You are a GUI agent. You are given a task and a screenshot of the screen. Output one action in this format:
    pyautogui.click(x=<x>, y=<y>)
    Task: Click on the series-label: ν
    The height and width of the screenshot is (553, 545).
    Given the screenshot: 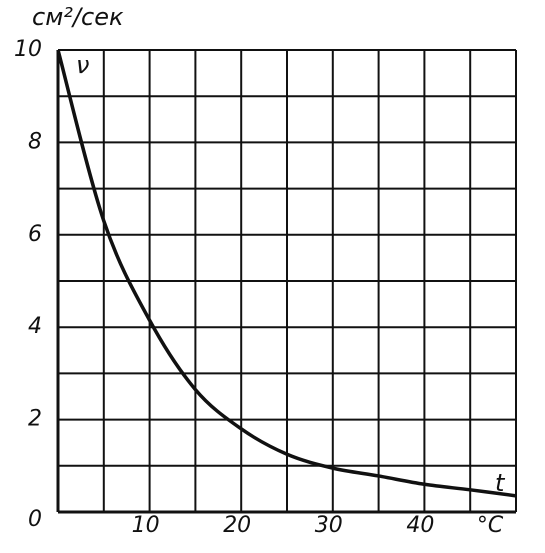 What is the action you would take?
    pyautogui.click(x=82, y=65)
    